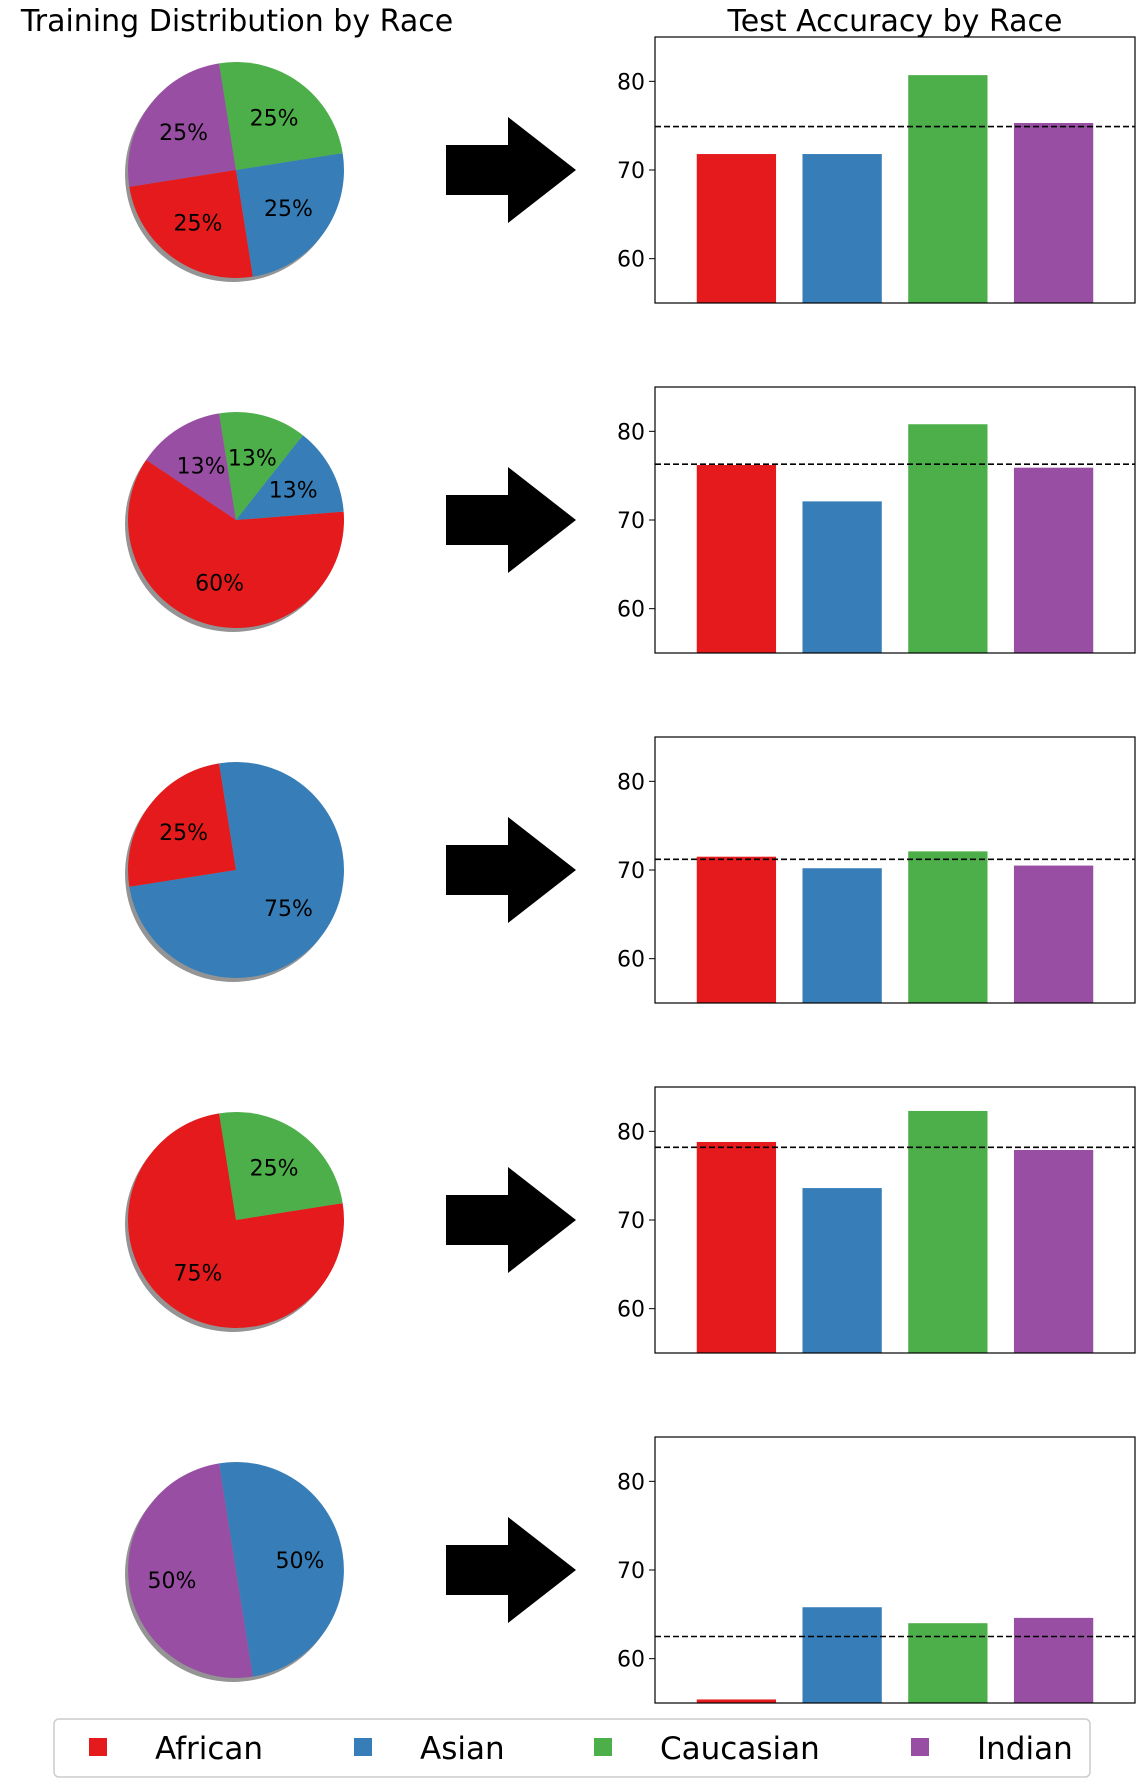 The height and width of the screenshot is (1792, 1142). Describe the element at coordinates (920, 1747) in the screenshot. I see `legend-marker-indian` at that location.